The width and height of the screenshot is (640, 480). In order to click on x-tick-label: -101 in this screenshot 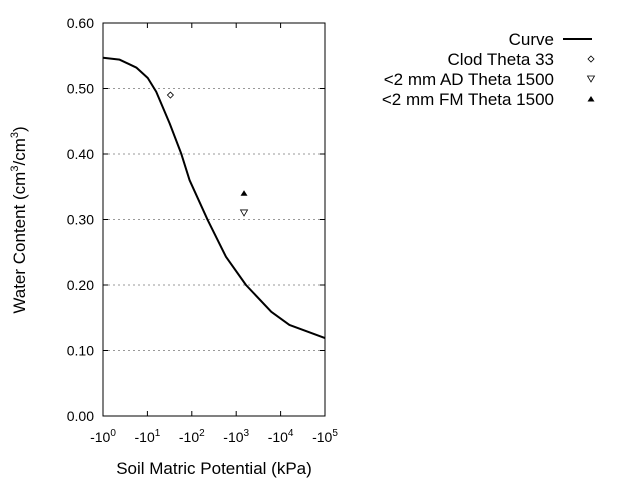, I will do `click(148, 436)`.